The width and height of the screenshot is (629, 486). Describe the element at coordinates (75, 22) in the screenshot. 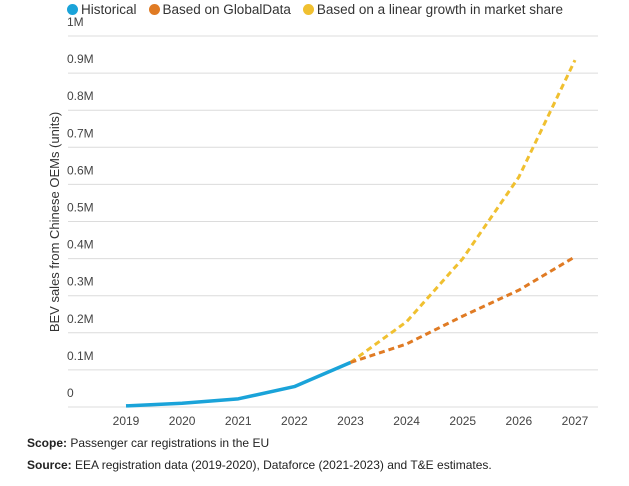

I see `y-tick-label: 1M` at that location.